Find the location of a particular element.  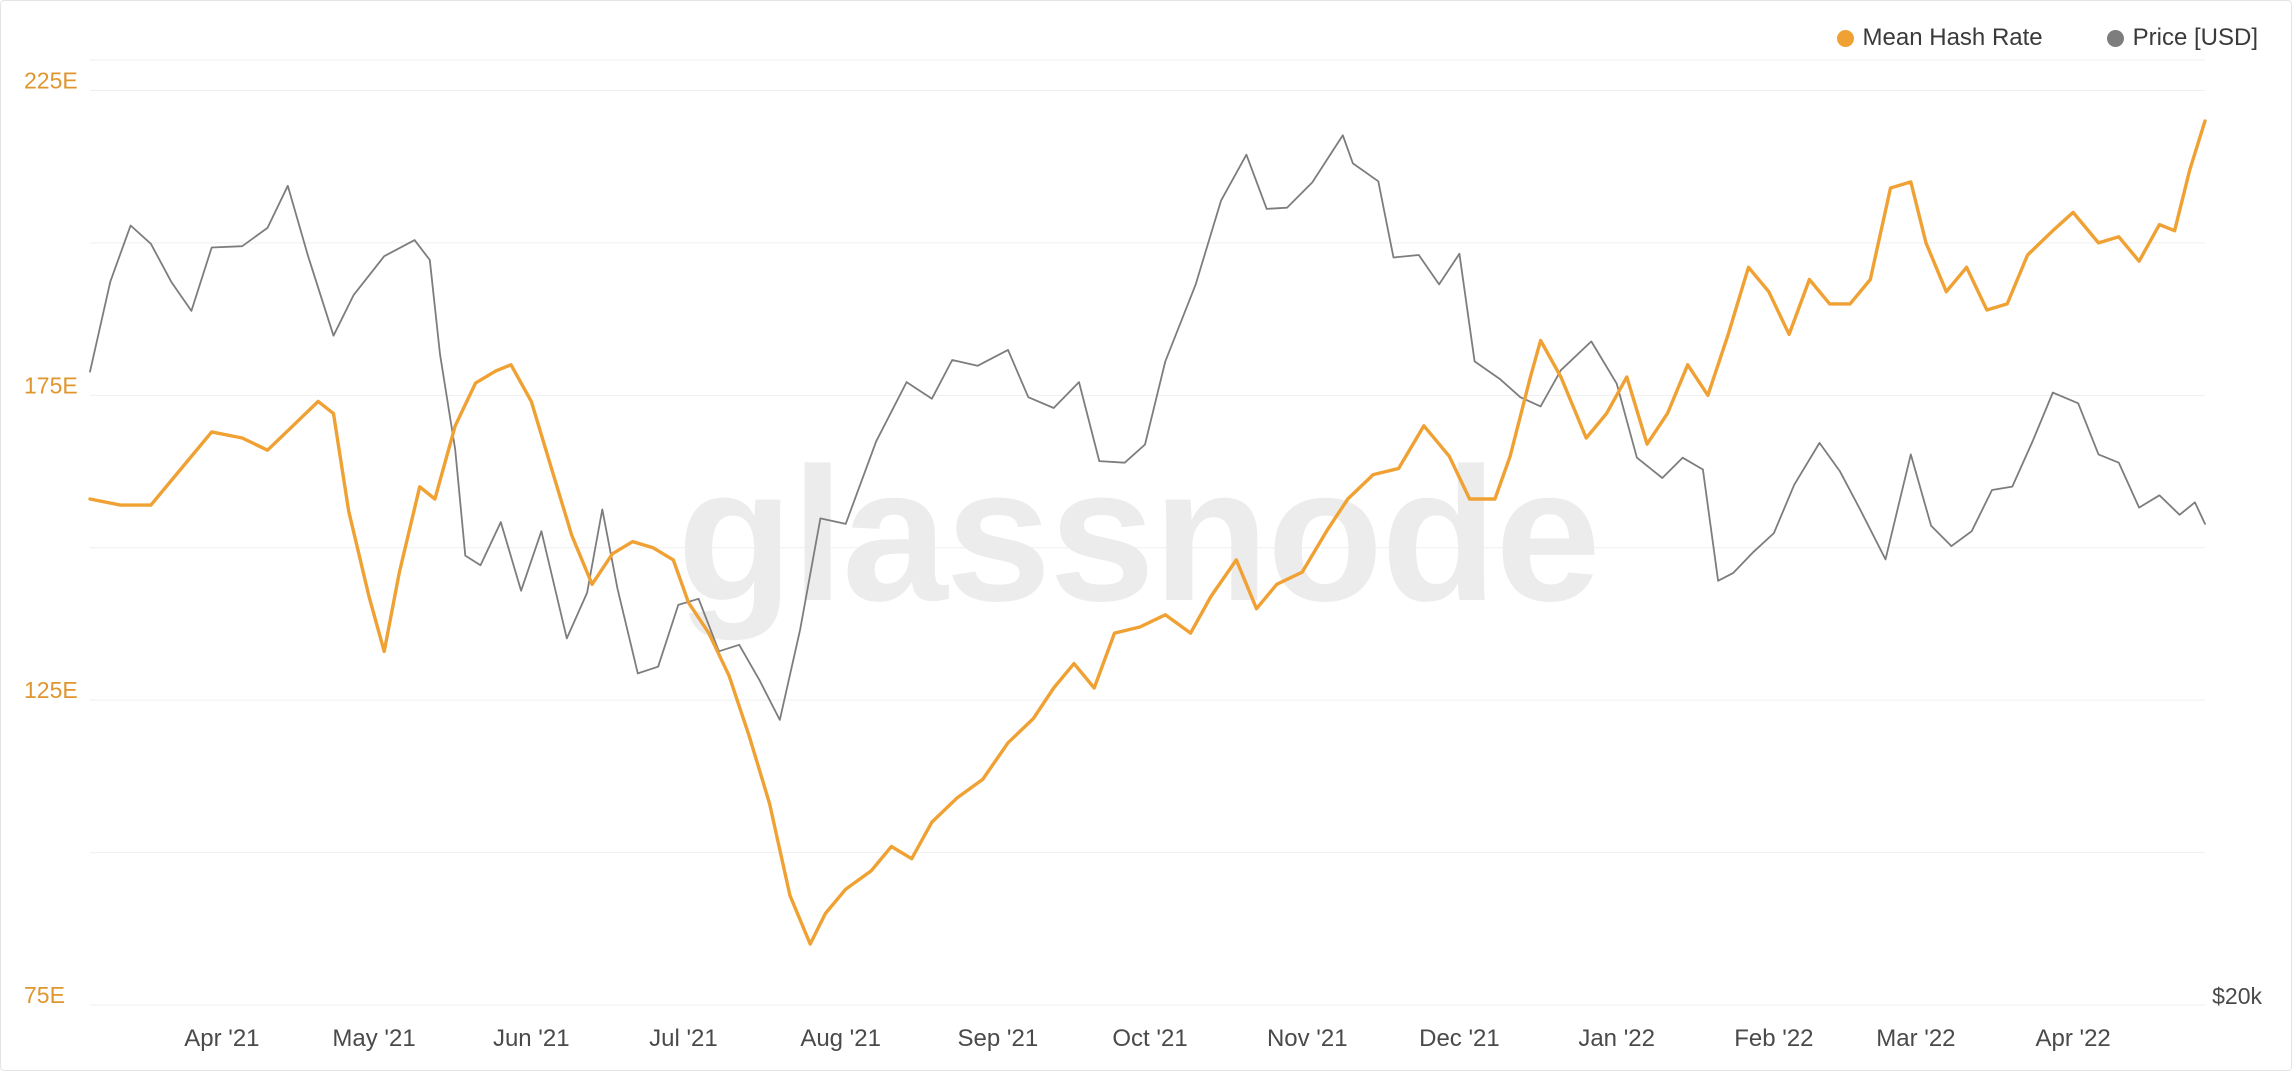

x-tick-label: Aug '21 is located at coordinates (840, 1038).